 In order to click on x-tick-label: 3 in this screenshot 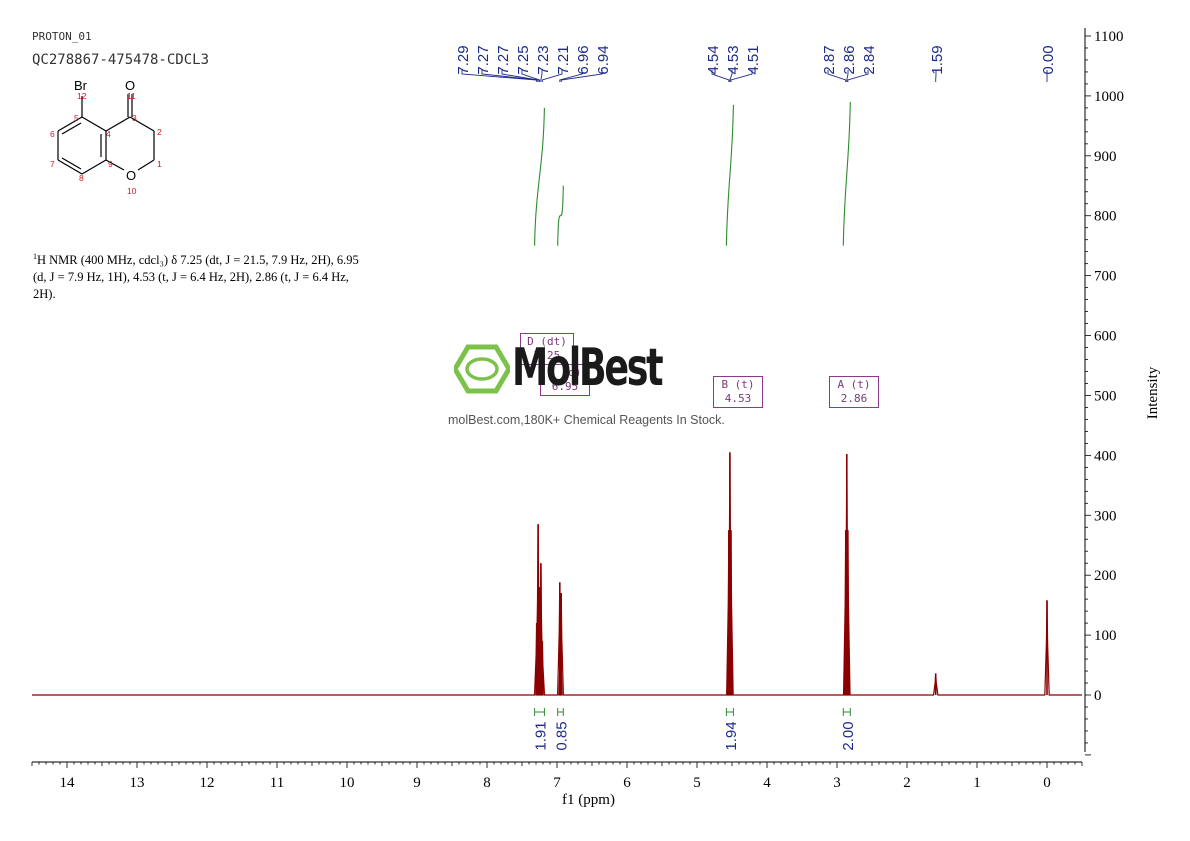, I will do `click(837, 783)`.